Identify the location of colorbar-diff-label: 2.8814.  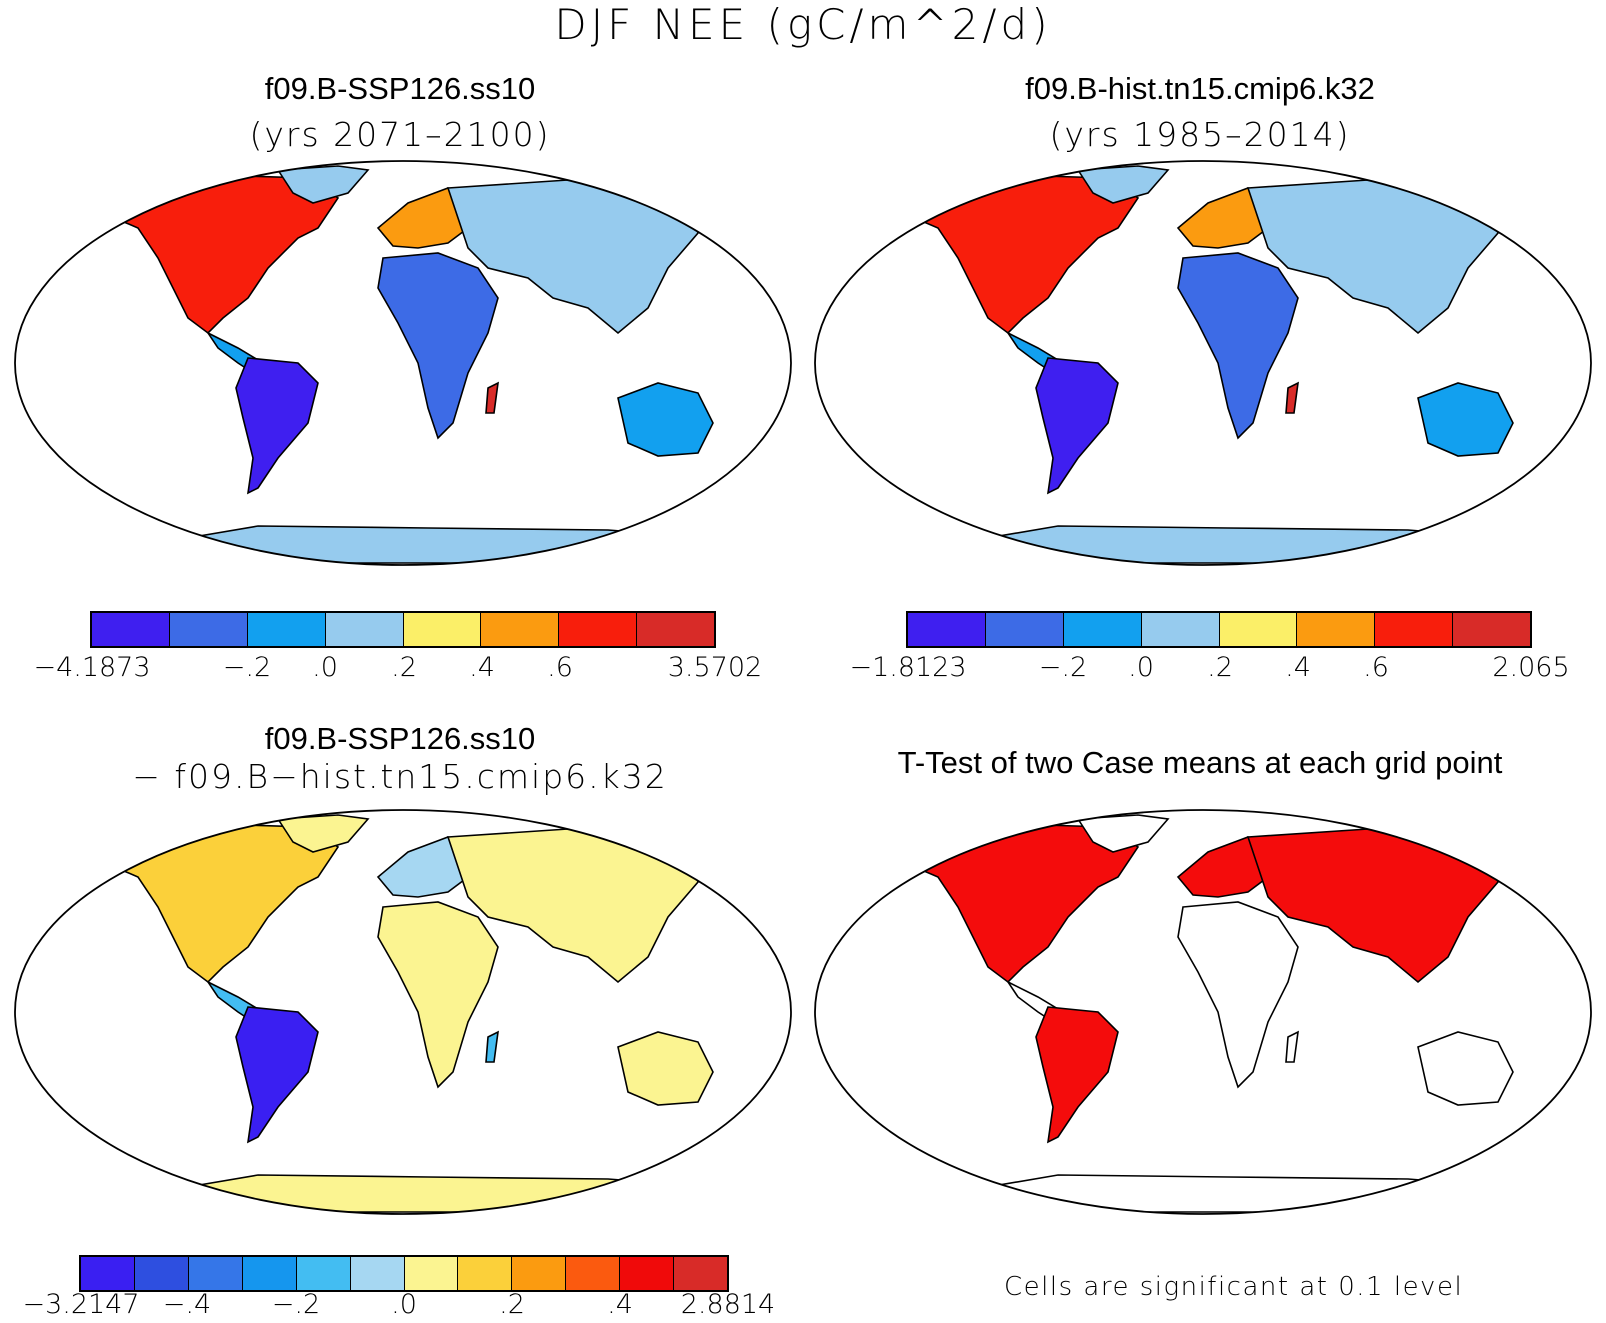
(728, 1304).